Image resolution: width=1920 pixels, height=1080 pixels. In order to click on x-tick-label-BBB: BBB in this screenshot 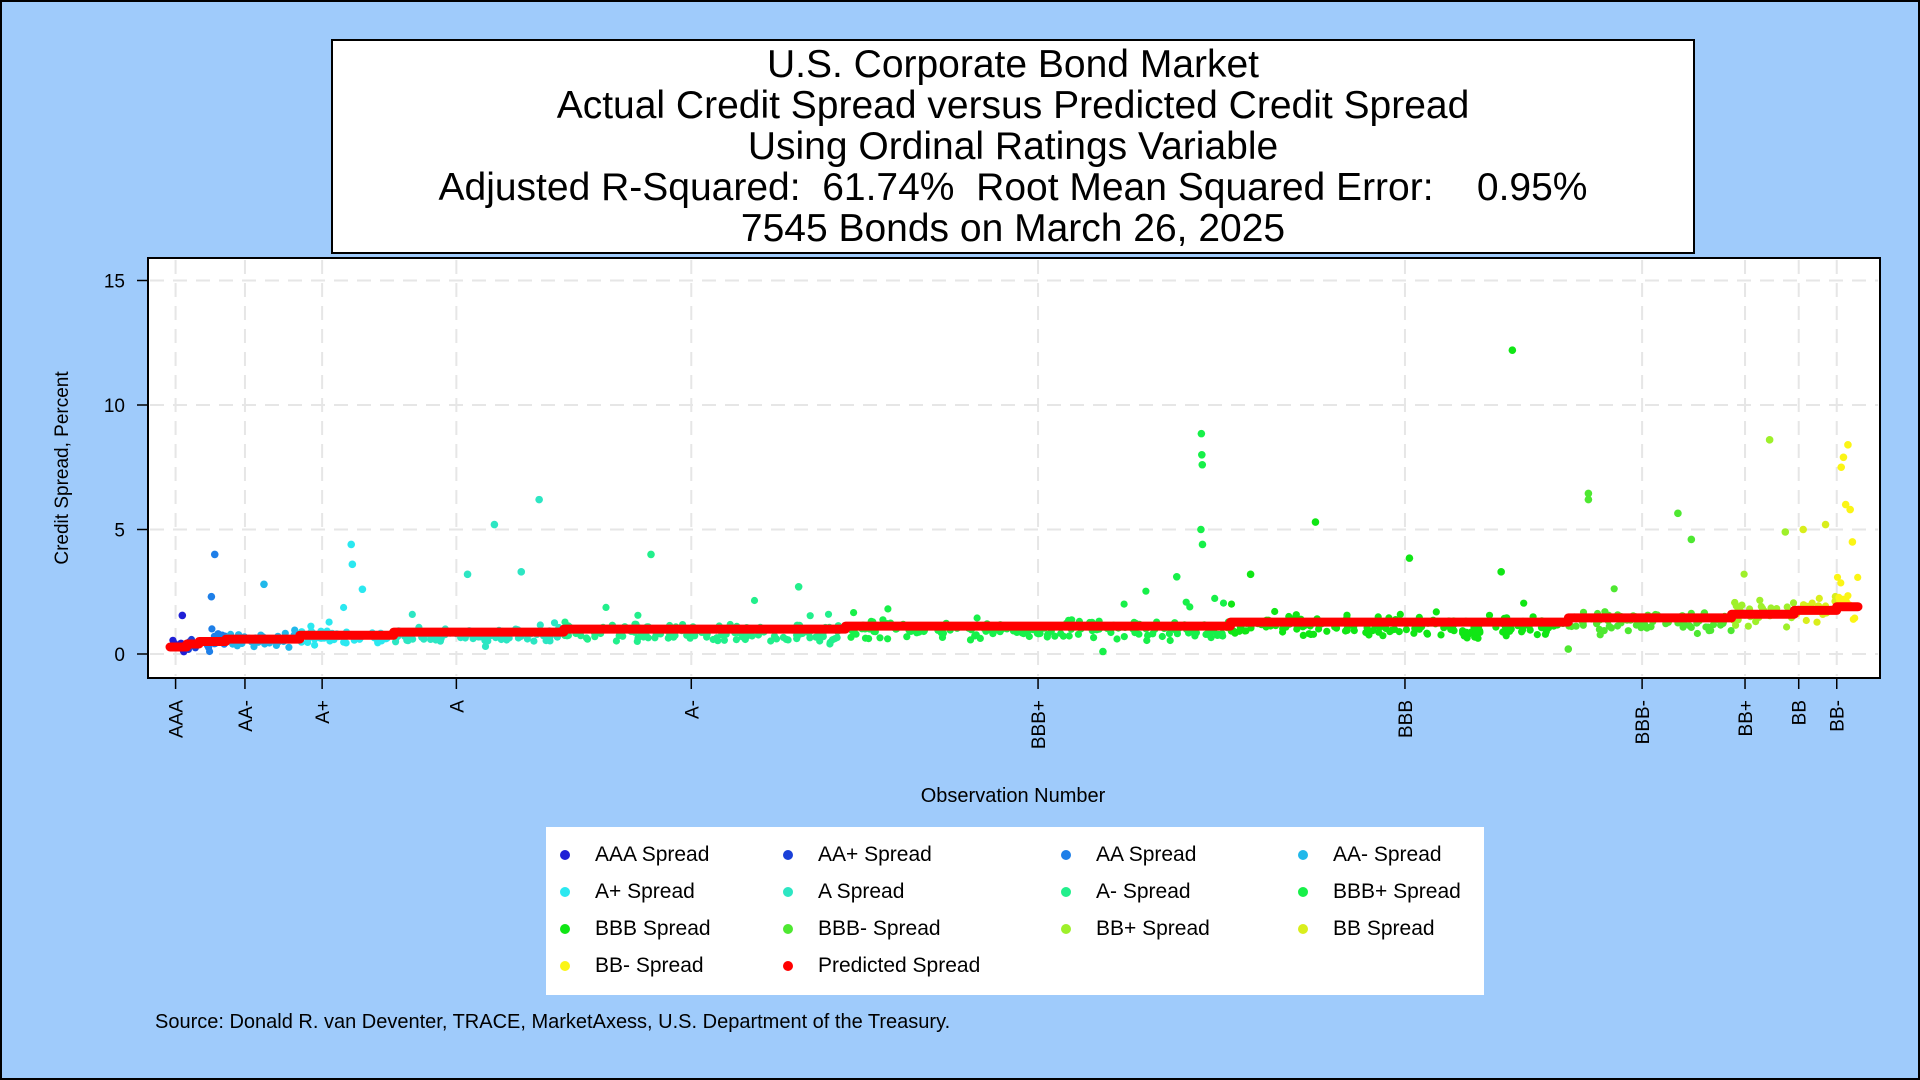, I will do `click(1406, 719)`.